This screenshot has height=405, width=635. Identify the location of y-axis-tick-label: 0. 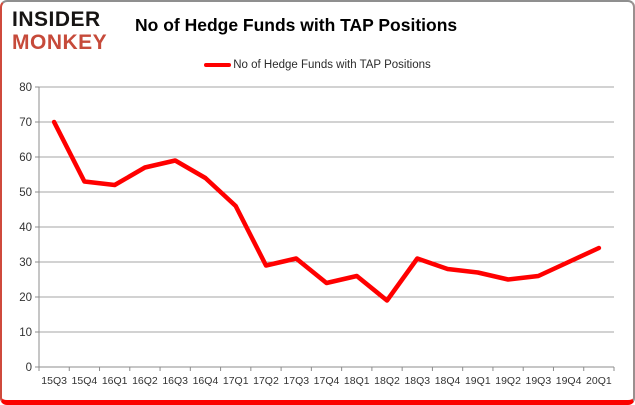
(29, 368).